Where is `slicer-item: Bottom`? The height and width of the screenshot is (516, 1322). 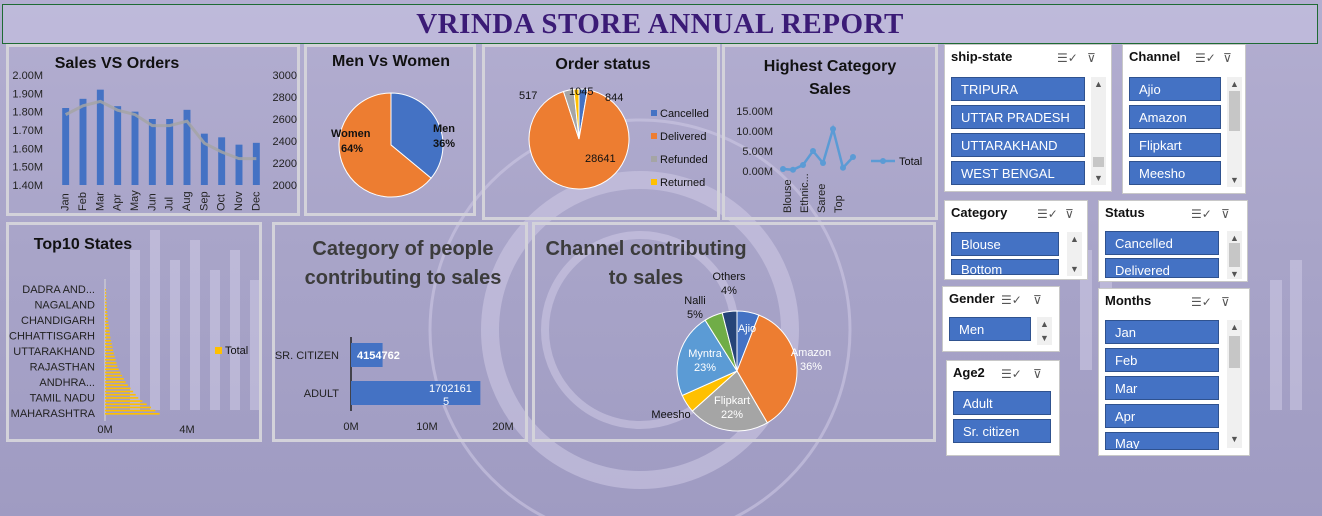
slicer-item: Bottom is located at coordinates (1005, 267).